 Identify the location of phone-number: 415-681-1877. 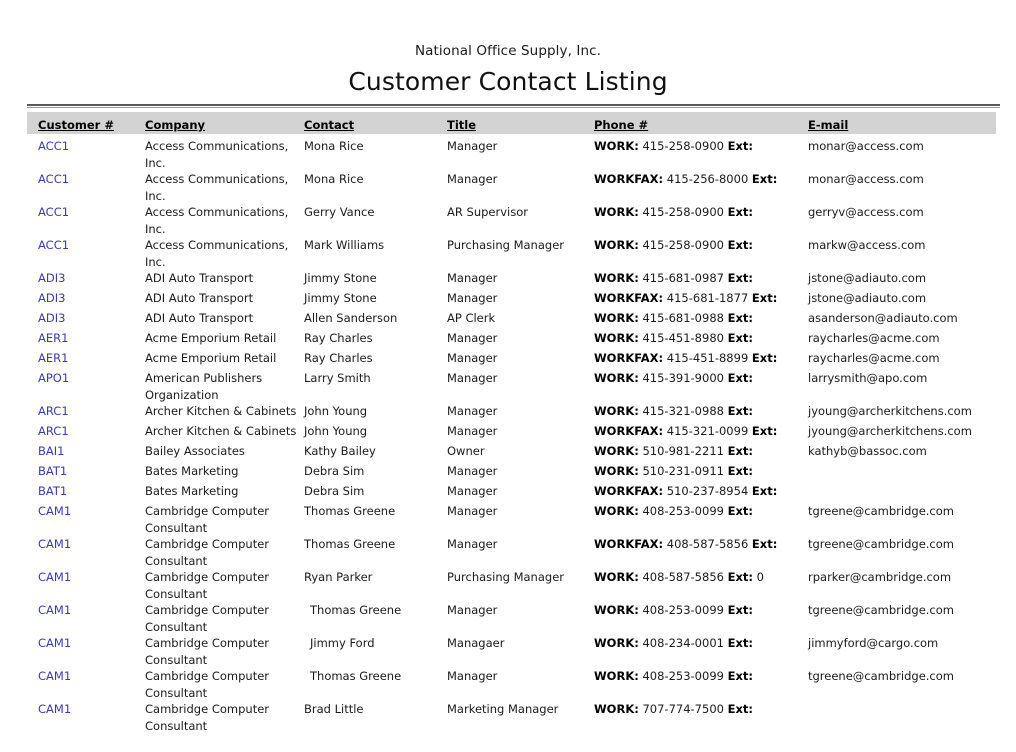
(707, 298).